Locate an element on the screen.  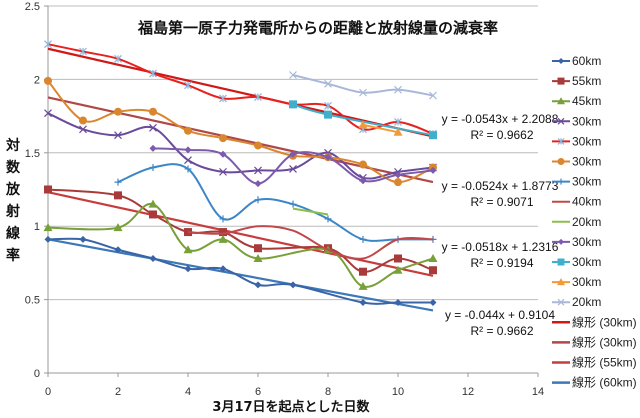
y-axis-label-char: 対 is located at coordinates (12, 145).